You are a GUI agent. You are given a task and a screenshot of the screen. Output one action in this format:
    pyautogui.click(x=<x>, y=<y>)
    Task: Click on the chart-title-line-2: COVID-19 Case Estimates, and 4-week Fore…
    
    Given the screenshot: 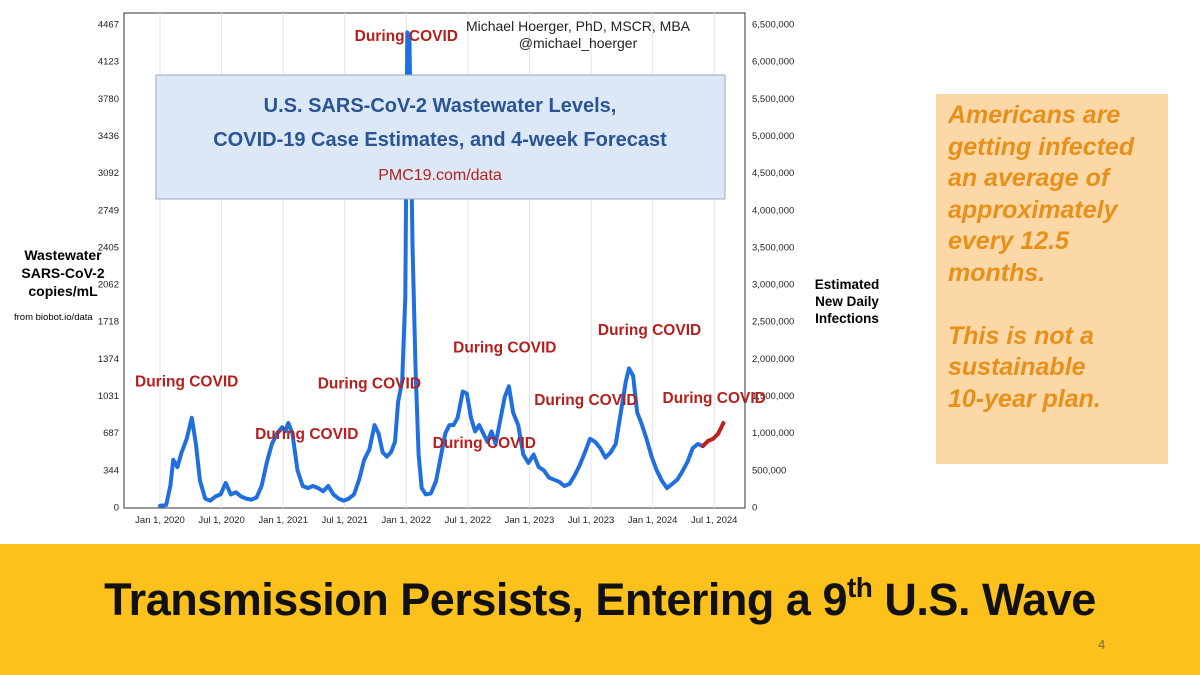 What is the action you would take?
    pyautogui.click(x=440, y=140)
    